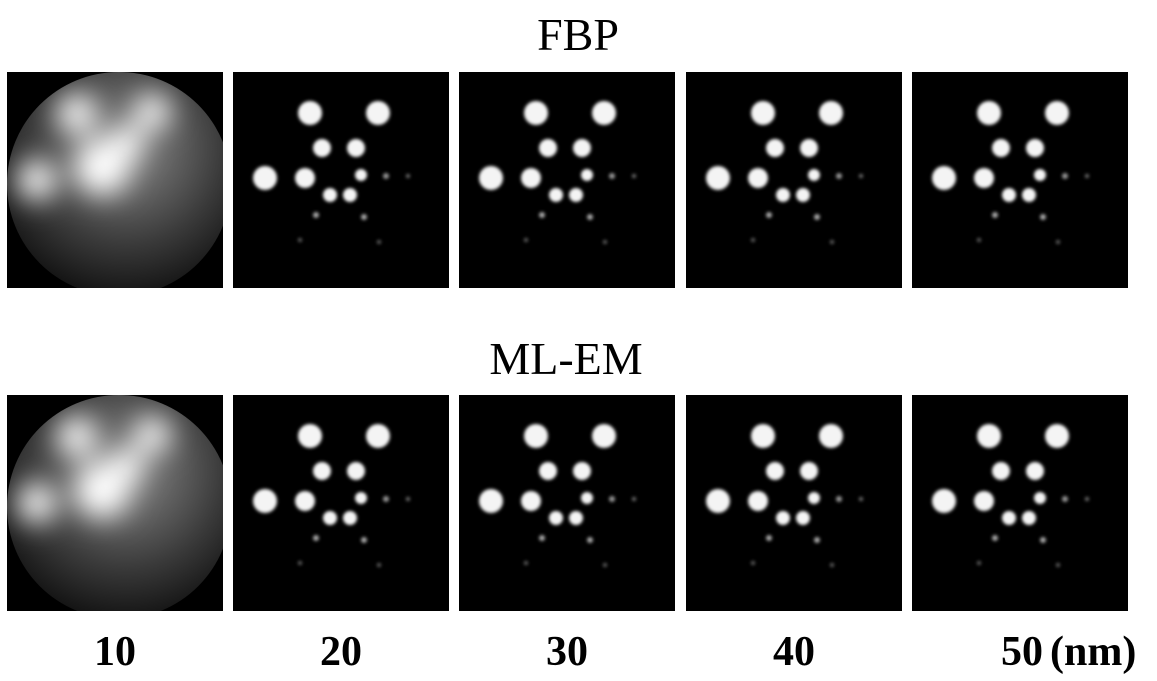 This screenshot has height=681, width=1157. What do you see at coordinates (567, 652) in the screenshot?
I see `column-label: 30` at bounding box center [567, 652].